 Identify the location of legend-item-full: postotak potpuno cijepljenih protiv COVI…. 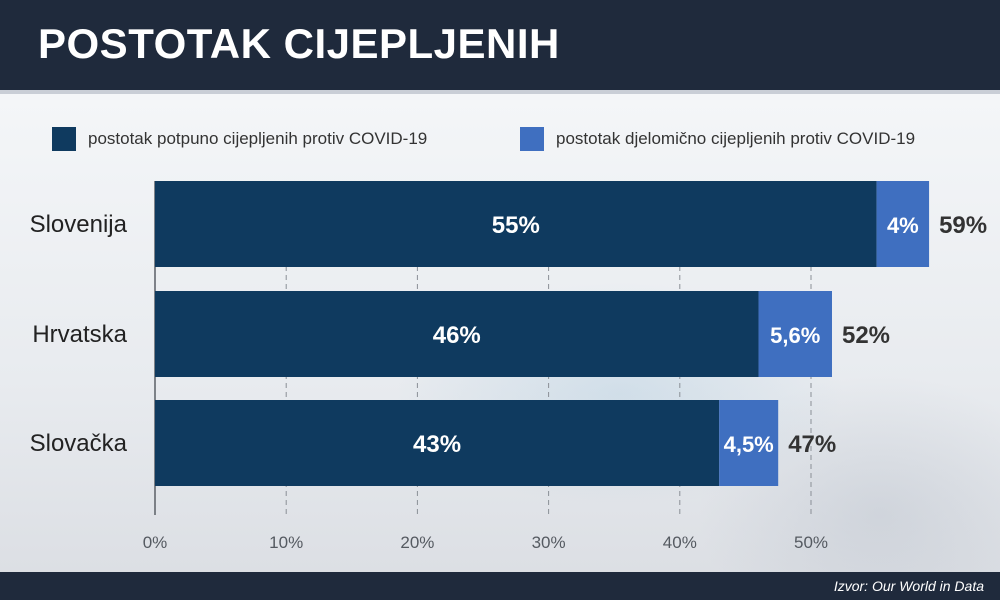
(239, 139).